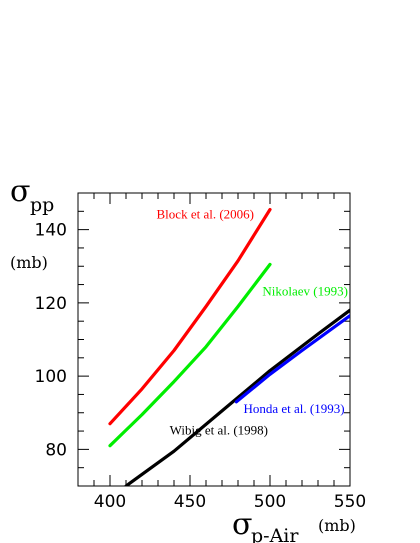 This screenshot has height=543, width=420. Describe the element at coordinates (270, 502) in the screenshot. I see `x-tick-label: 500` at that location.